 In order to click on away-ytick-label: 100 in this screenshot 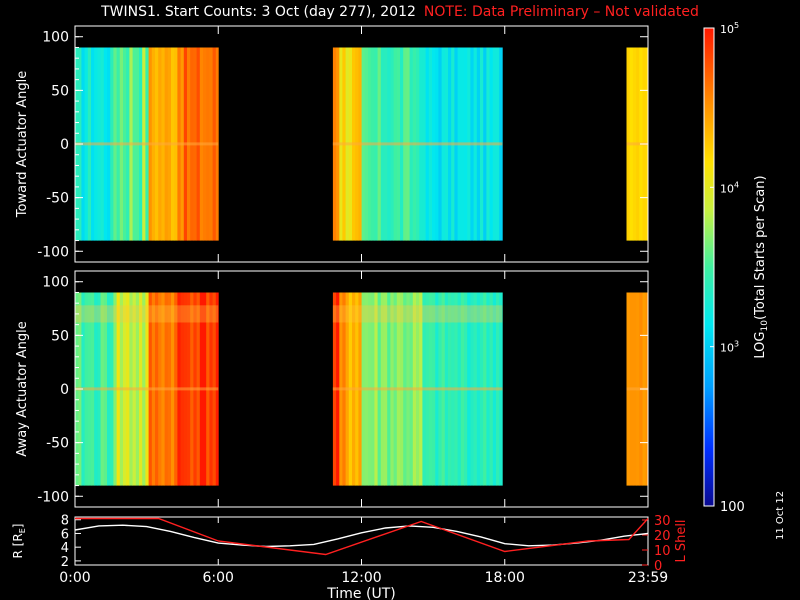, I will do `click(55, 283)`.